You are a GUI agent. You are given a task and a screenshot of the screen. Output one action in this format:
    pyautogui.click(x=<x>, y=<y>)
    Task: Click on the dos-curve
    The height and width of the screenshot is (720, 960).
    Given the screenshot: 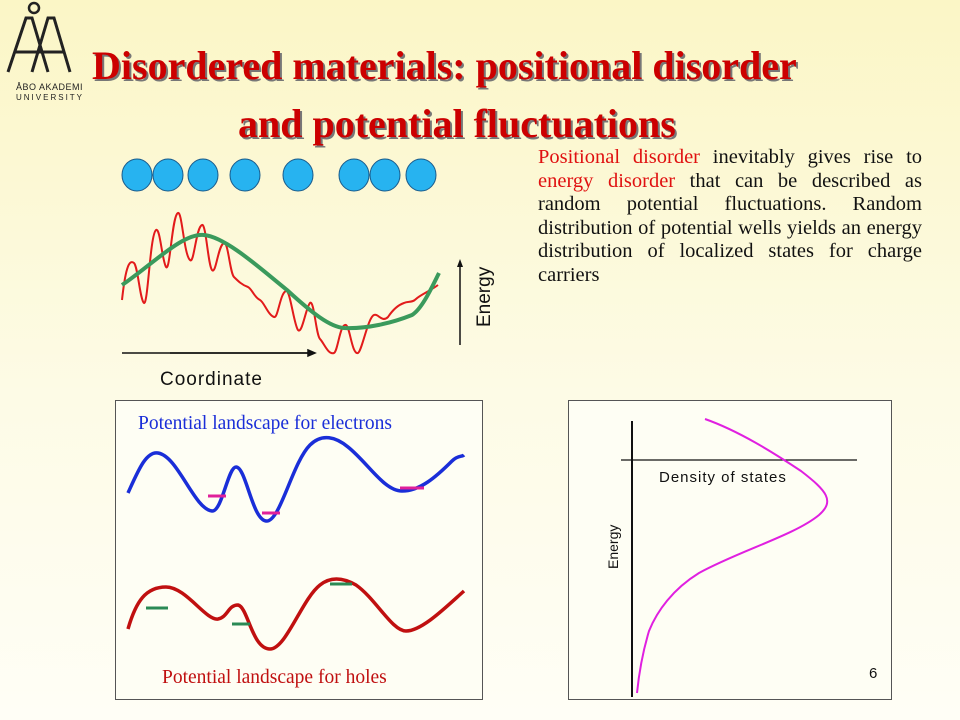 What is the action you would take?
    pyautogui.click(x=732, y=556)
    